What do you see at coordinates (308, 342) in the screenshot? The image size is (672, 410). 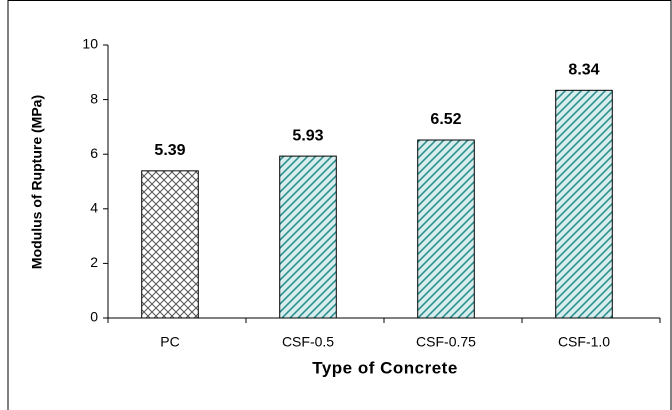 I see `x-tick-label: CSF-0.5` at bounding box center [308, 342].